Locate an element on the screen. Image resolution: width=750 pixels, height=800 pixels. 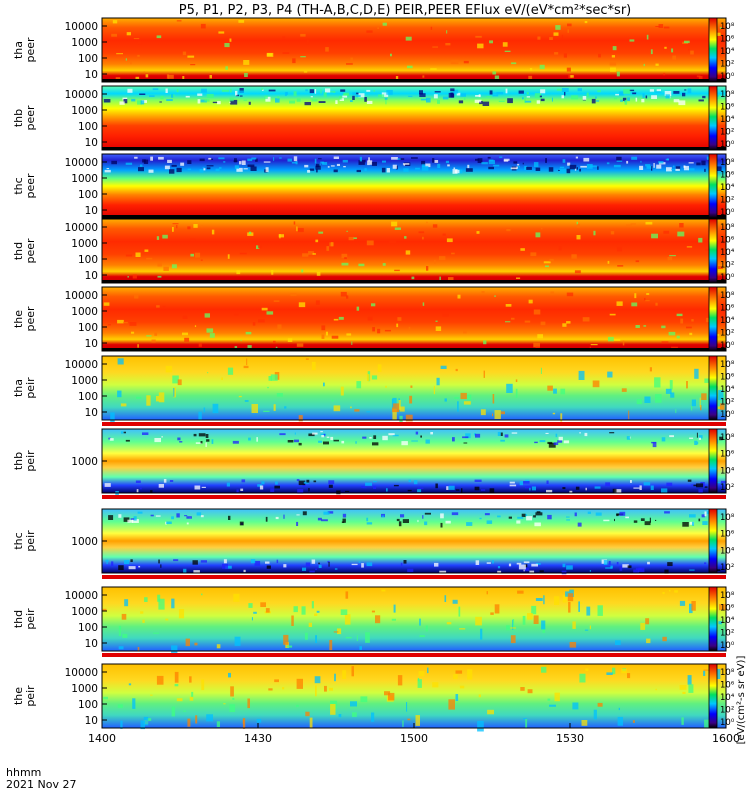
panel-thc-peer: 10000 1000 100 10 thc peer 10⁸ 10⁶ 10⁴ 10² 10⁰ is located at coordinates (373, 186).